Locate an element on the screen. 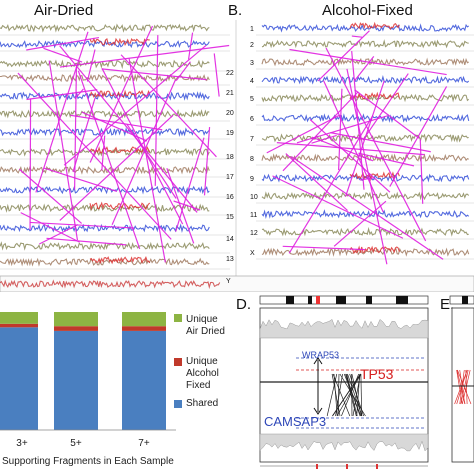 The height and width of the screenshot is (474, 474). ideogram-marker is located at coordinates (318, 300).